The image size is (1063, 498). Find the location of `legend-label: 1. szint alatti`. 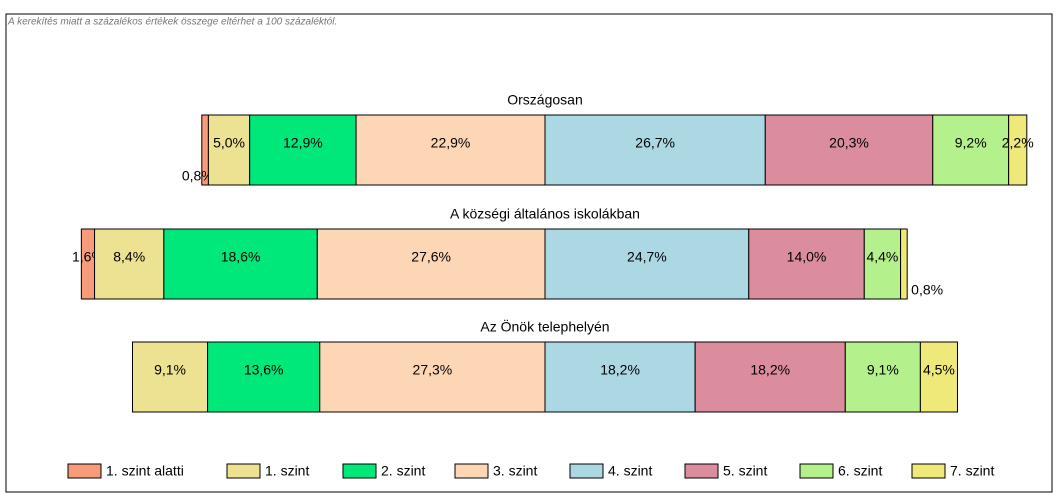

legend-label: 1. szint alatti is located at coordinates (145, 471).